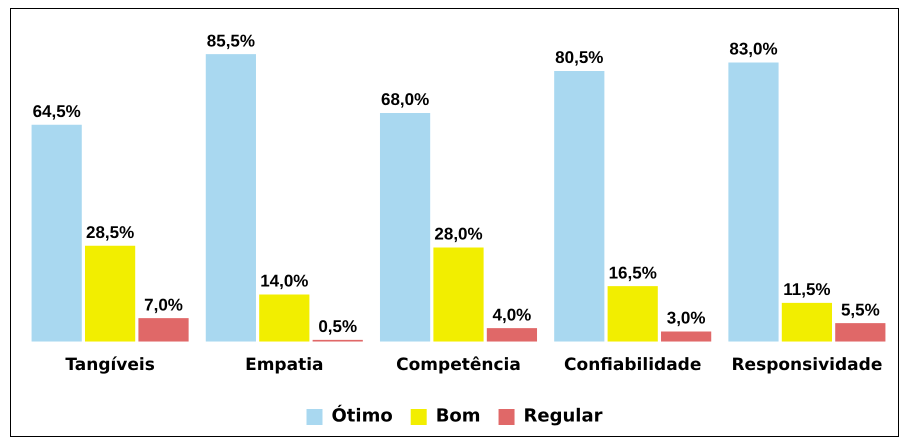  What do you see at coordinates (633, 365) in the screenshot?
I see `x-tick-label: Confiabilidade` at bounding box center [633, 365].